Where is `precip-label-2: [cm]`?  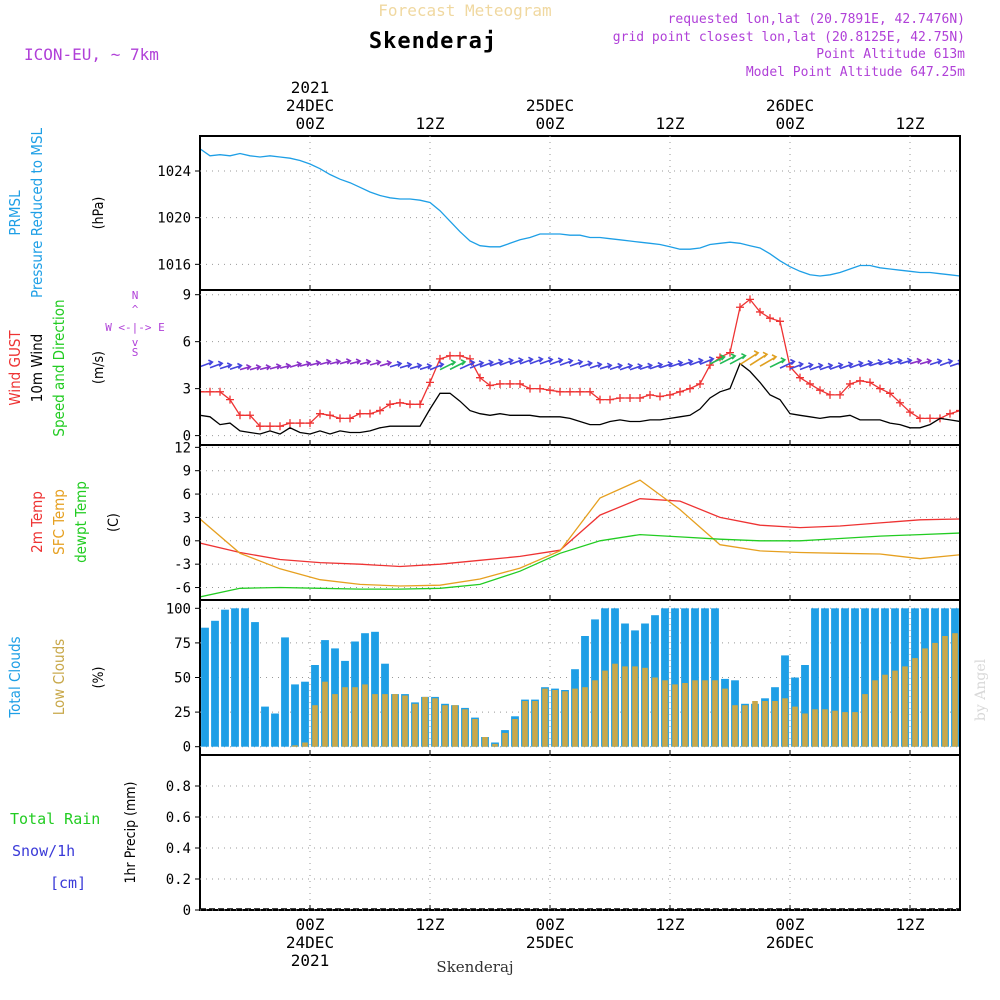
precip-label-2: [cm] is located at coordinates (68, 883).